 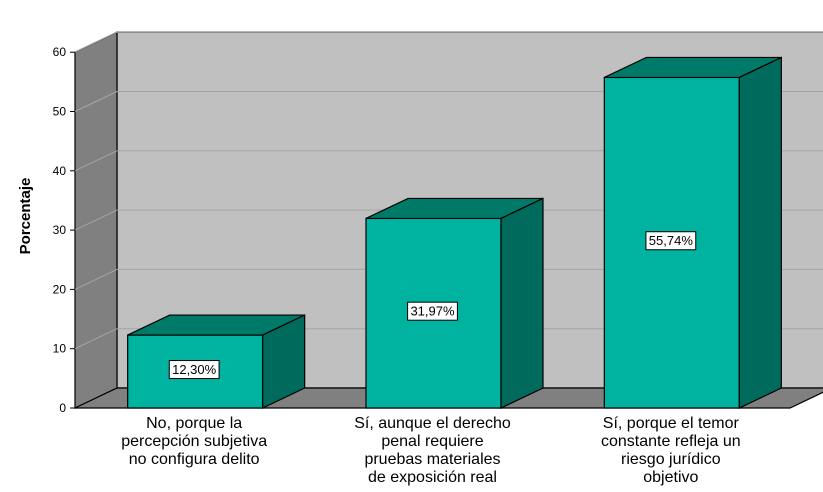 What do you see at coordinates (432, 477) in the screenshot?
I see `x-tick-label-line: de exposición real` at bounding box center [432, 477].